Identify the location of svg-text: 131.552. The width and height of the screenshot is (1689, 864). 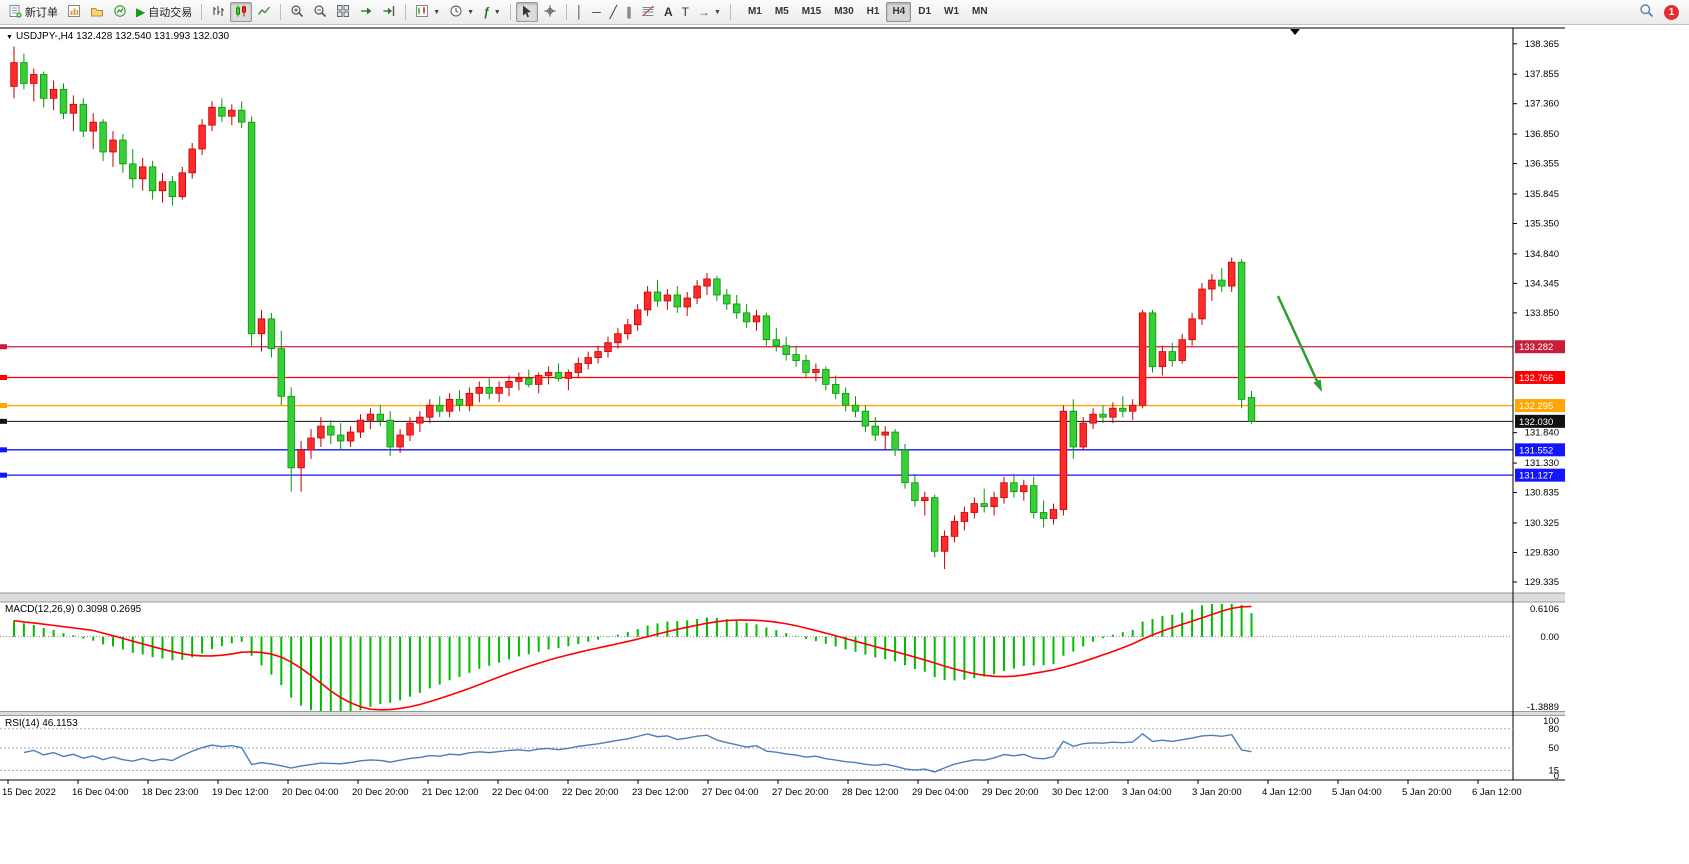
(1536, 450).